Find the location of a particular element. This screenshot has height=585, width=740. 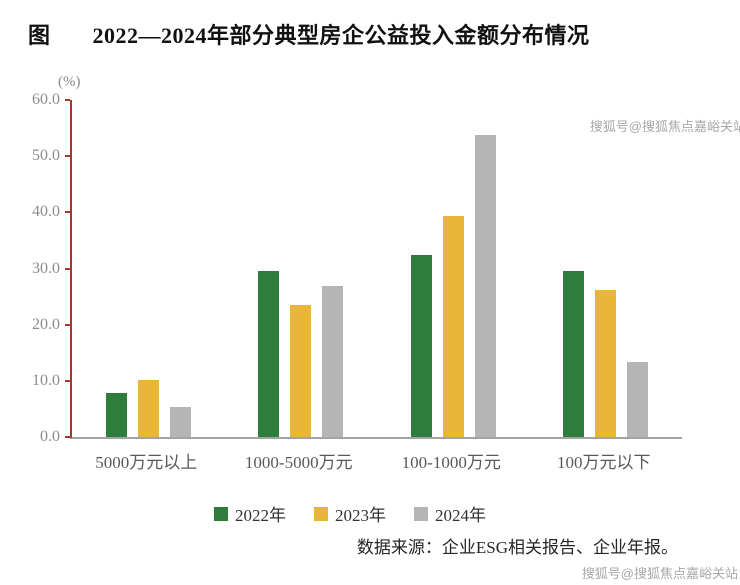

bar-series1-cat3 is located at coordinates (606, 363).